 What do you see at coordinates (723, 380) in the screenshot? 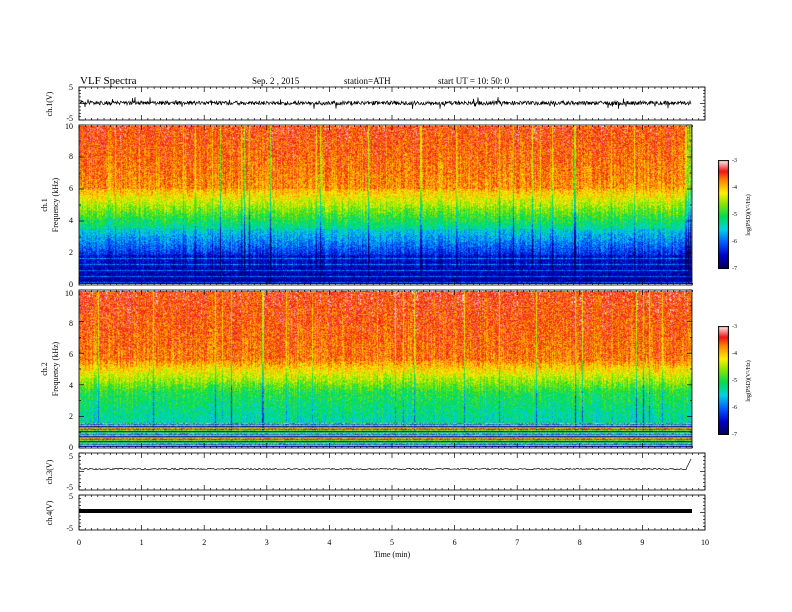
I see `ch2-colorbar` at bounding box center [723, 380].